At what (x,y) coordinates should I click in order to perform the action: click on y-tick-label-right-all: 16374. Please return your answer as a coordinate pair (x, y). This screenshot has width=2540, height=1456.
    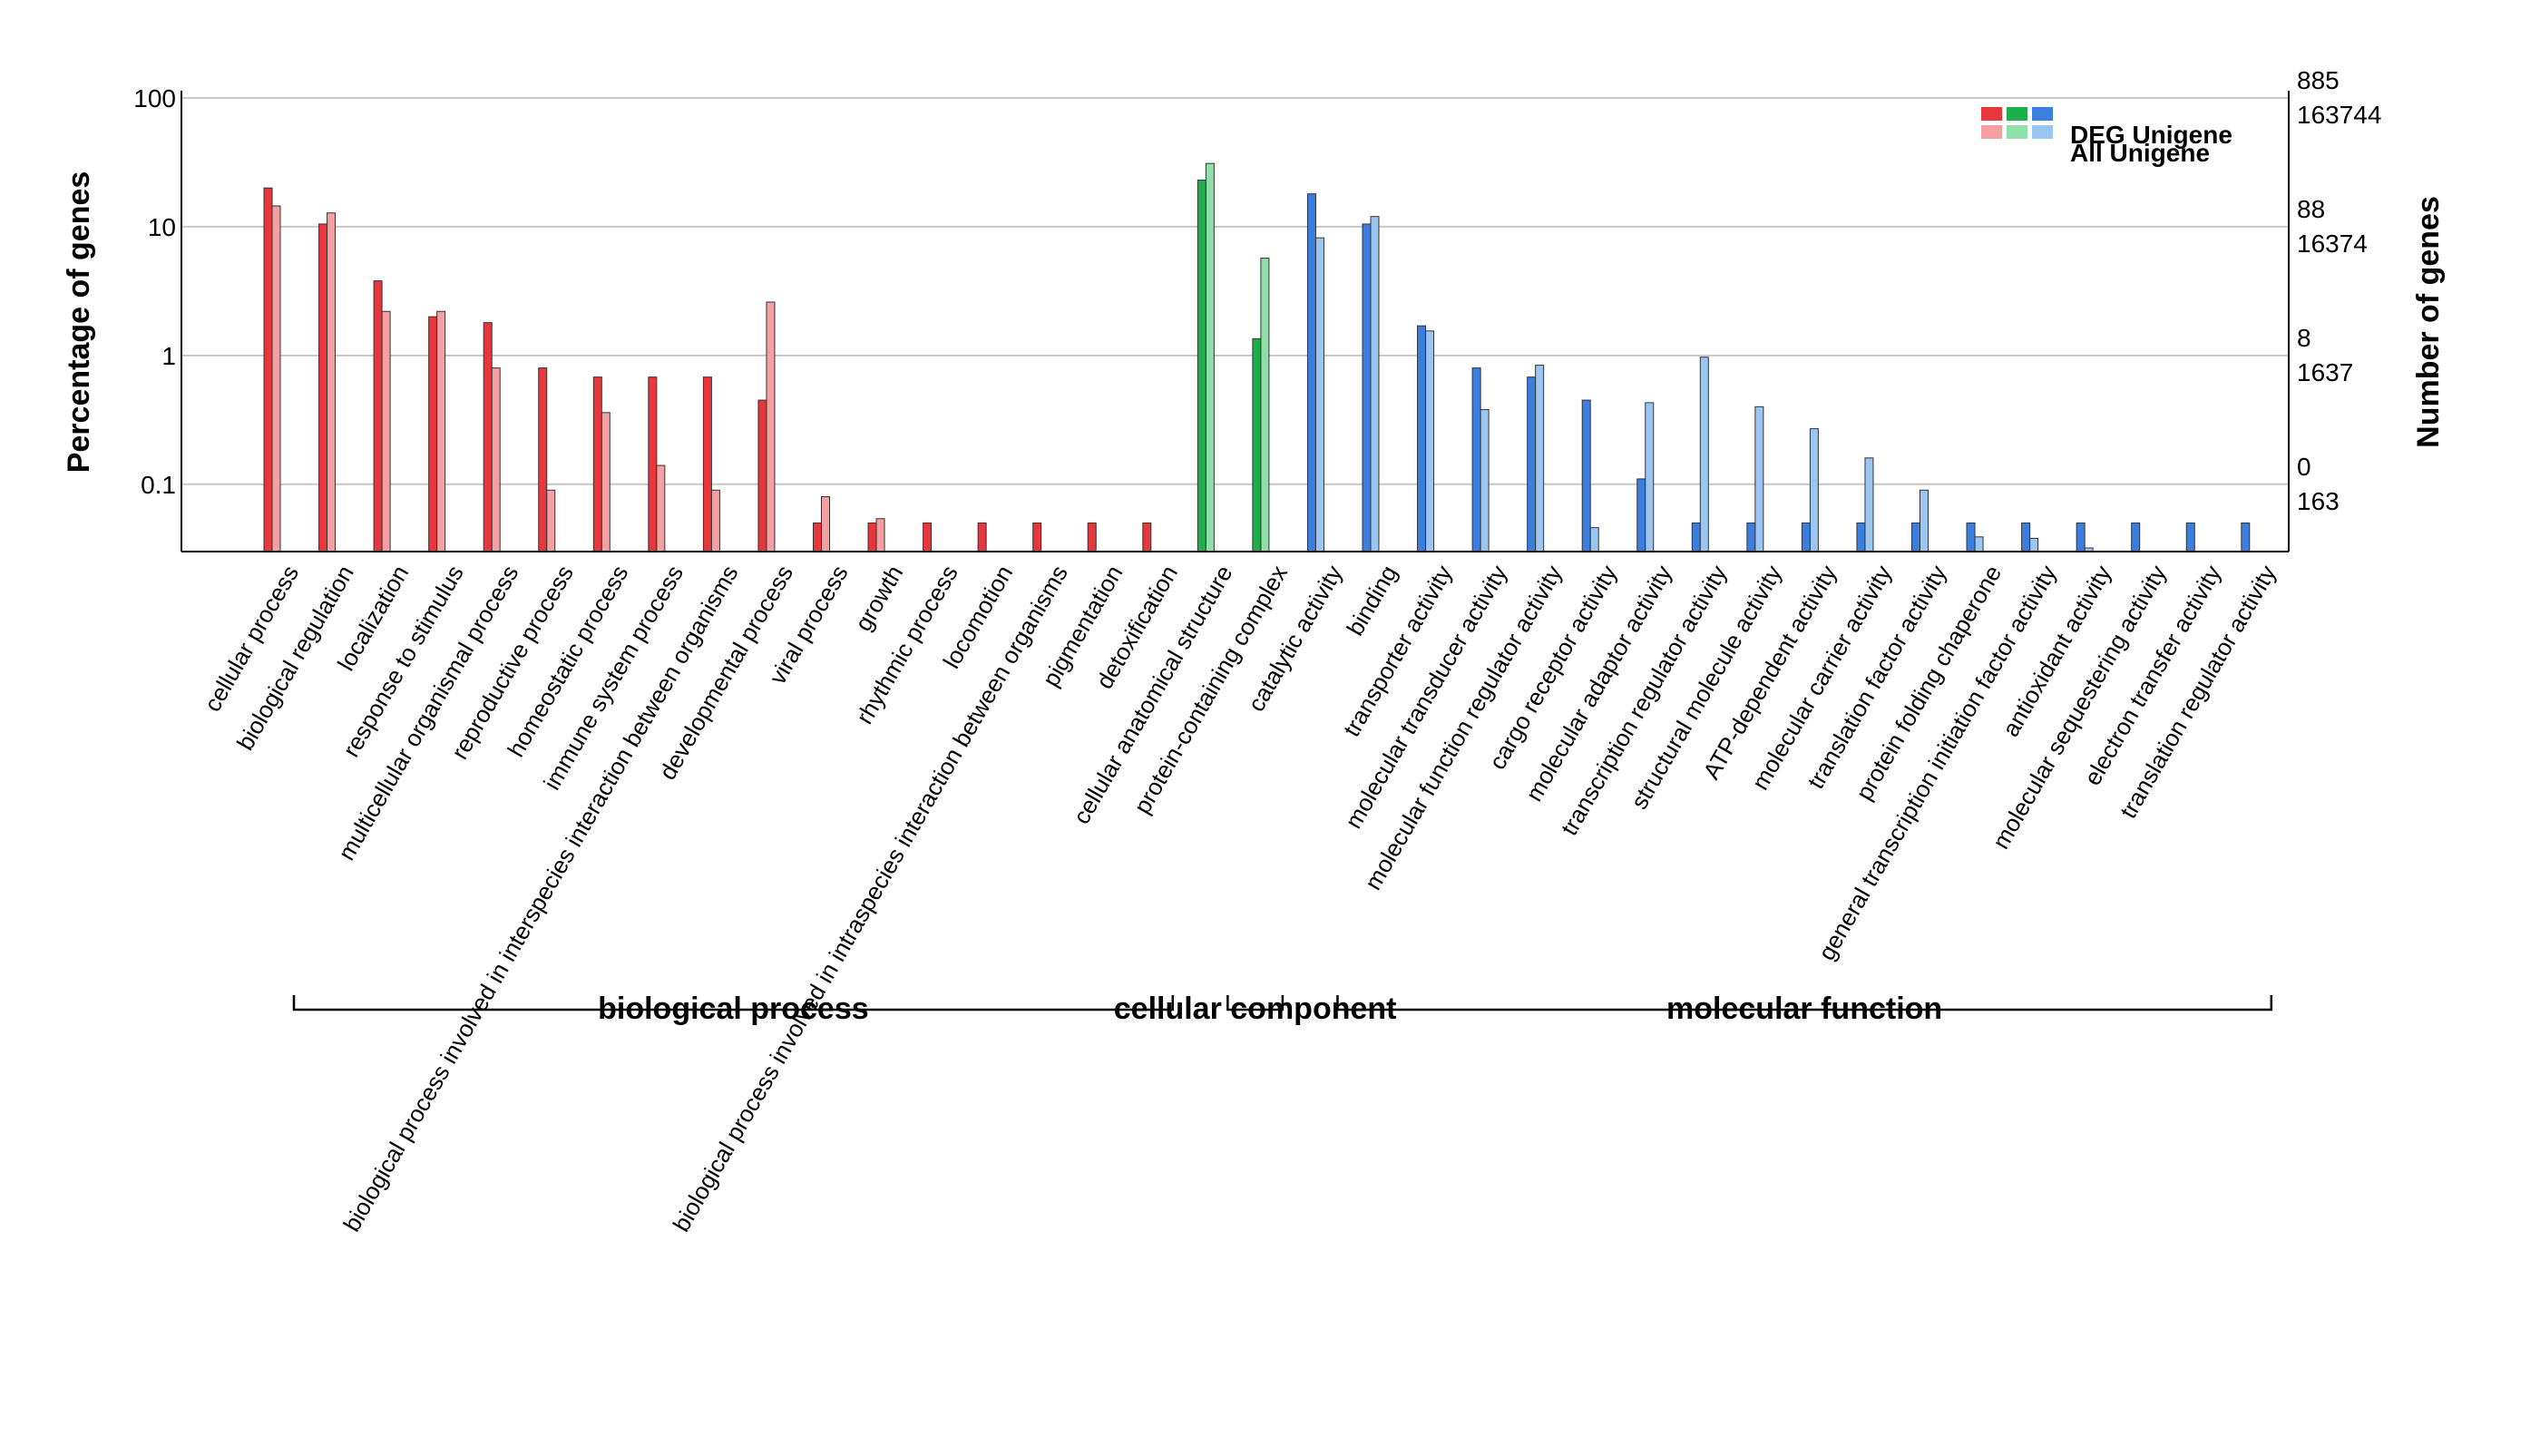
    Looking at the image, I should click on (2332, 244).